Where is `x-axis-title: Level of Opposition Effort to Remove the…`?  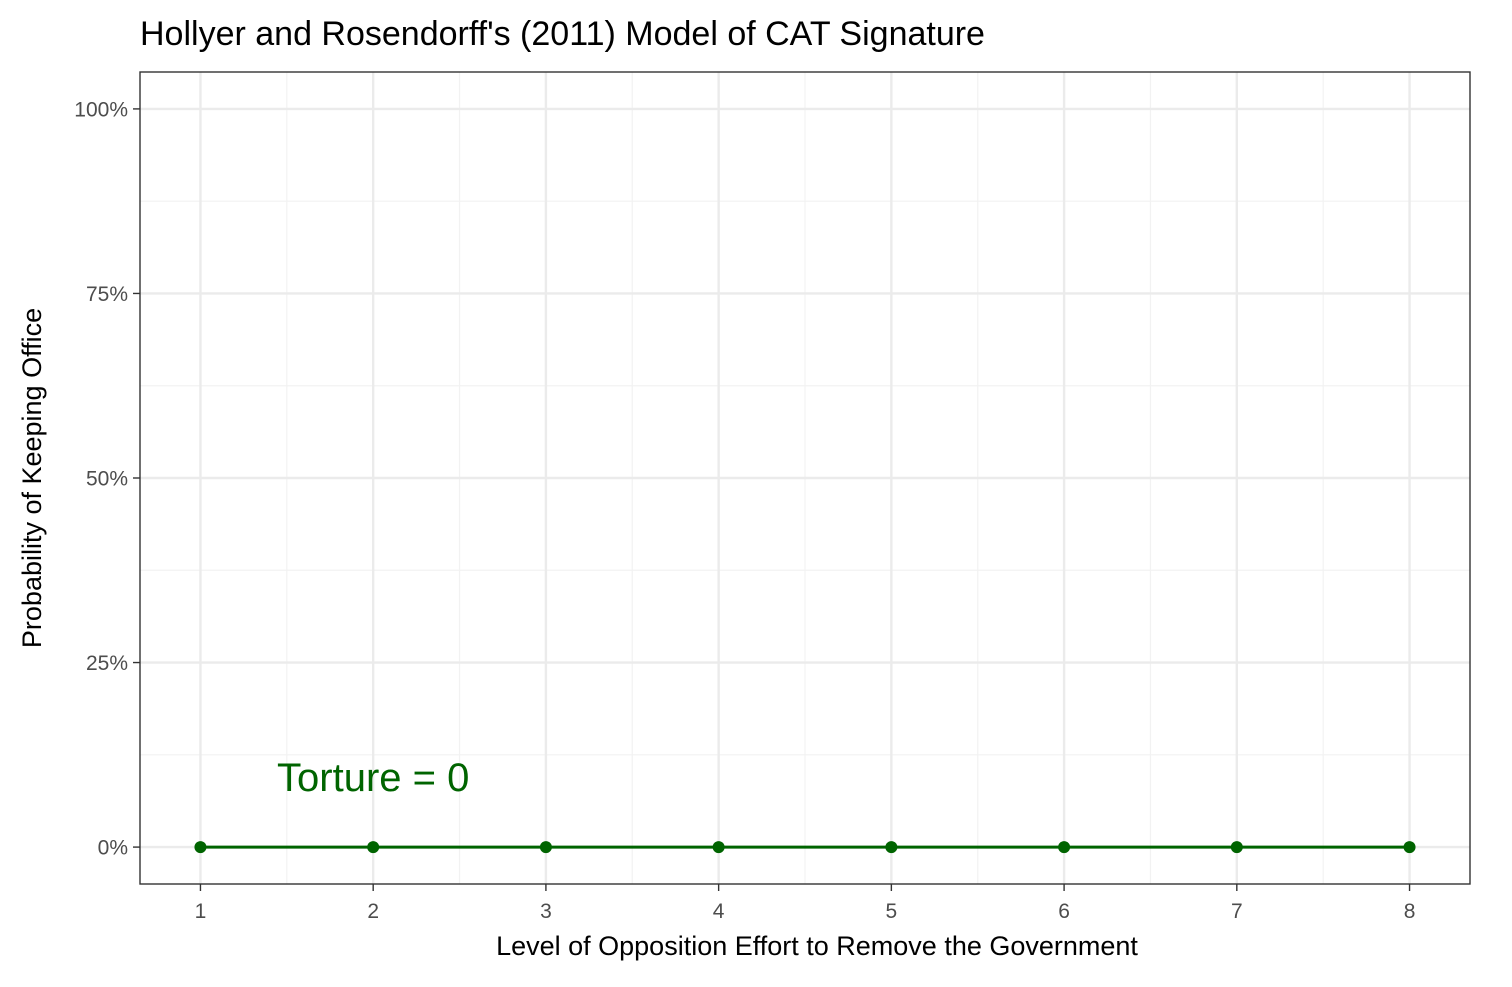 x-axis-title: Level of Opposition Effort to Remove the… is located at coordinates (817, 946).